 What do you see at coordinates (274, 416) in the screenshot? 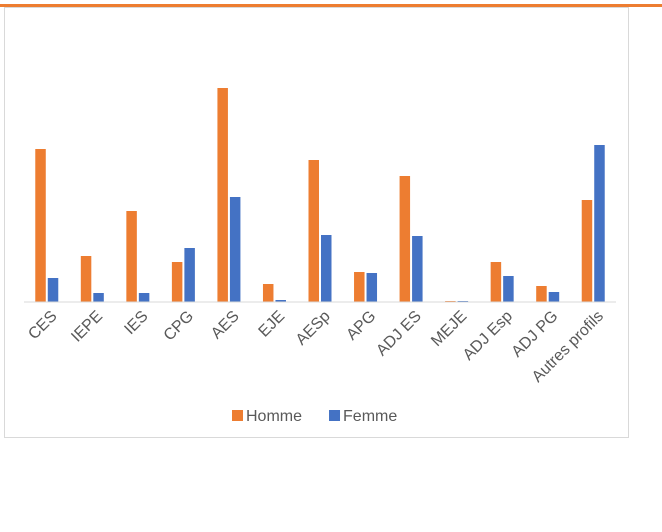
I see `legend-label: Homme` at bounding box center [274, 416].